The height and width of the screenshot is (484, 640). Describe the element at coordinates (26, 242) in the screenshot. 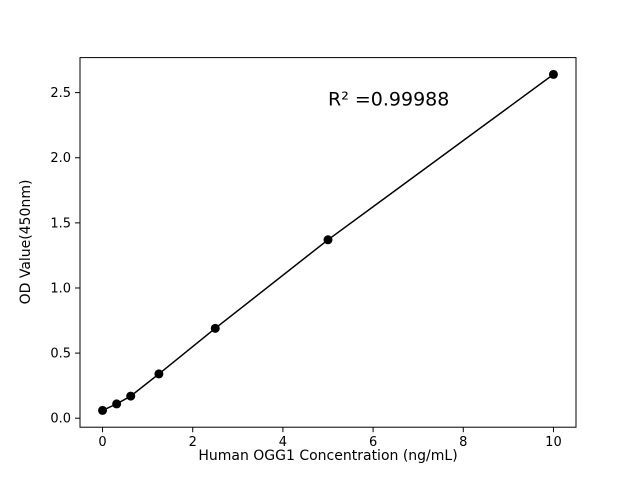

I see `y-axis-label: OD Value(450nm)` at that location.